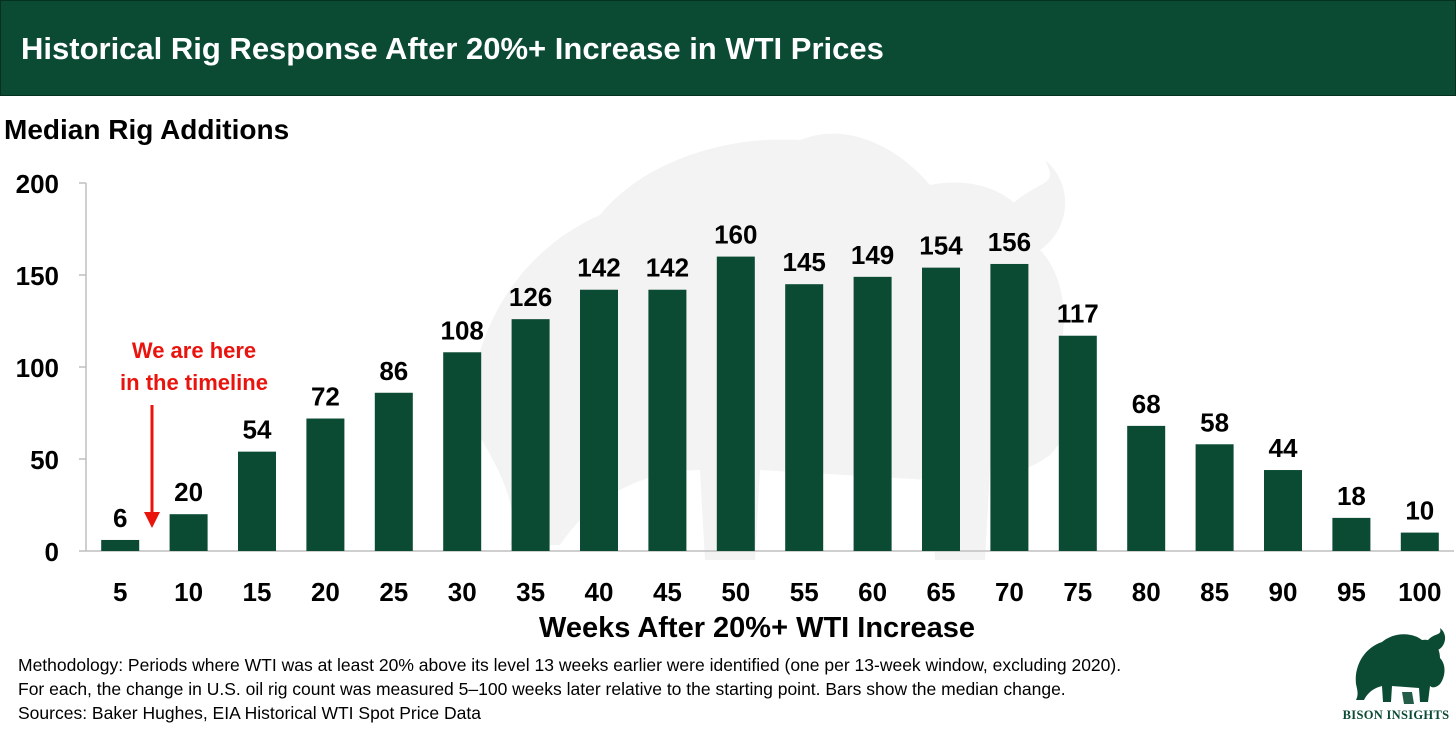 This screenshot has width=1456, height=729. I want to click on x-tick-label-40: 40, so click(599, 592).